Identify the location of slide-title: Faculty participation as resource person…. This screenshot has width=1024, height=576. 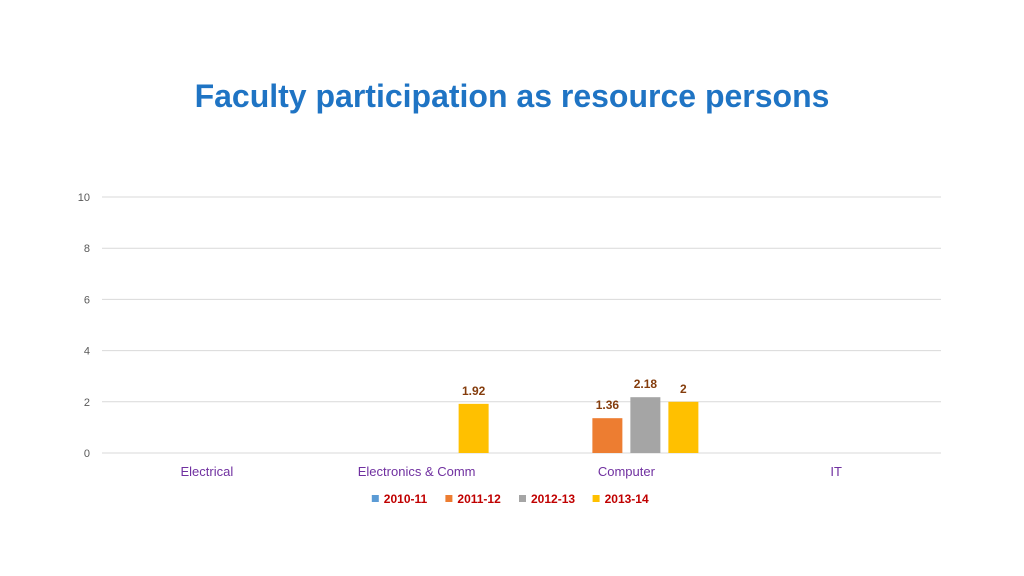
(512, 96).